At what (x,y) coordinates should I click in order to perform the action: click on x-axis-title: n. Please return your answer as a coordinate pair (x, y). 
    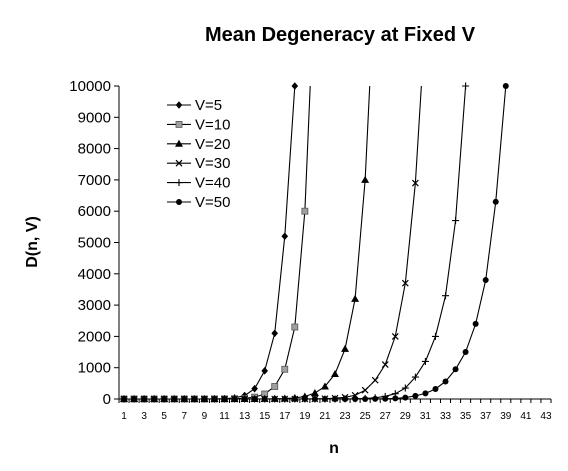
    Looking at the image, I should click on (334, 448).